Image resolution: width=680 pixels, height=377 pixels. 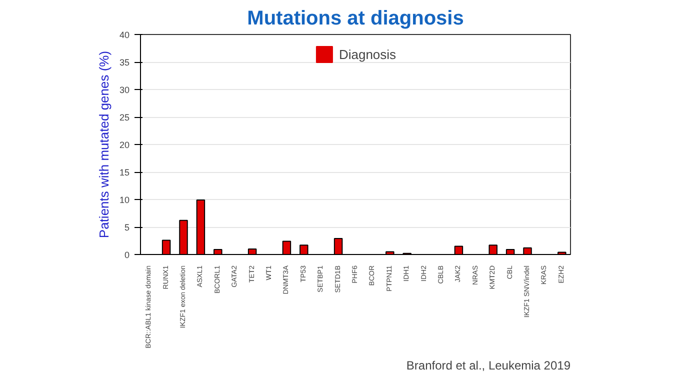 I want to click on y-axis-title: Patients with mutated genes (%), so click(x=104, y=144).